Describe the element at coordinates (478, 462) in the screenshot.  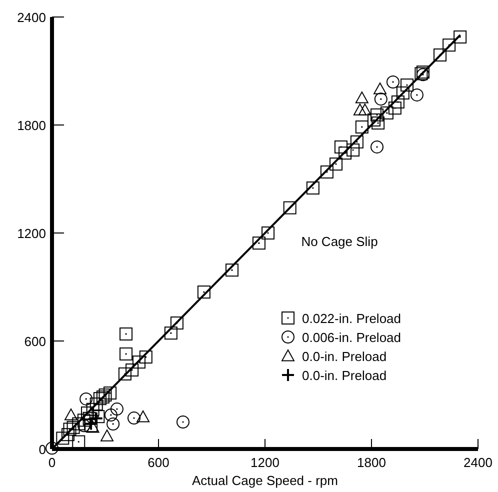
I see `x-tick-label: 2400` at that location.